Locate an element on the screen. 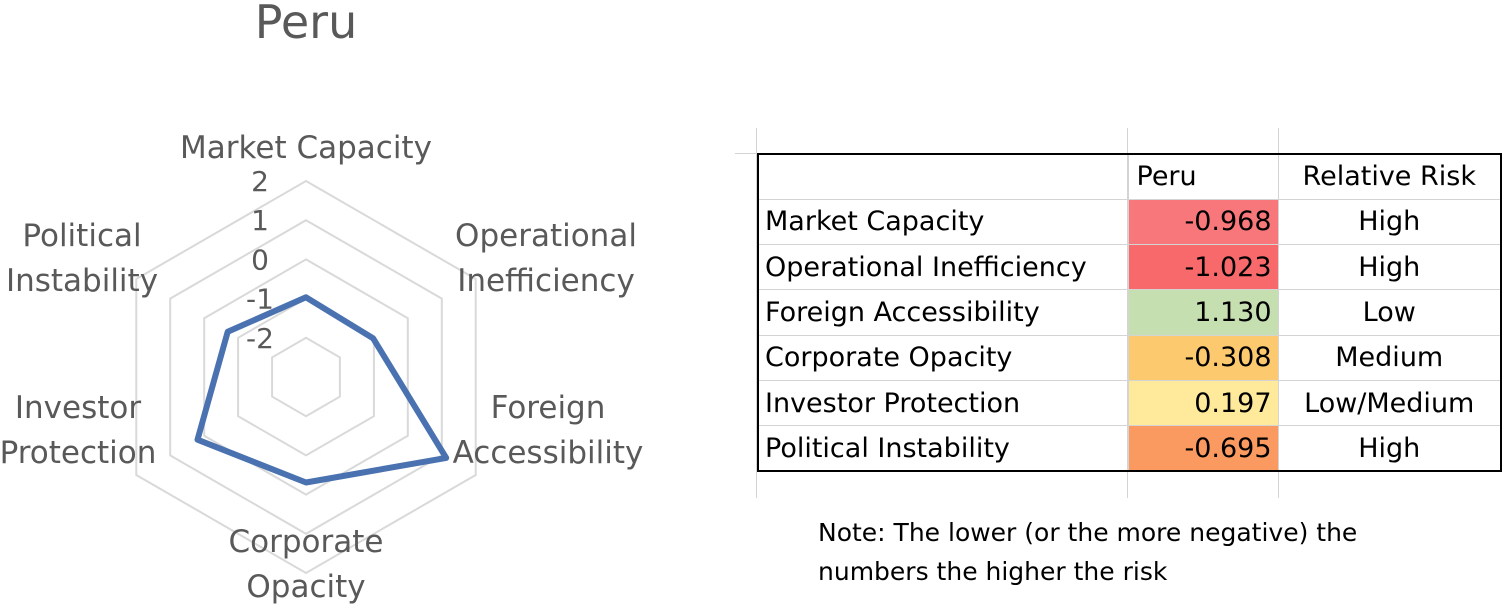 The width and height of the screenshot is (1502, 606). radial-tick-labels: -2 -1 0 1 2 is located at coordinates (260, 260).